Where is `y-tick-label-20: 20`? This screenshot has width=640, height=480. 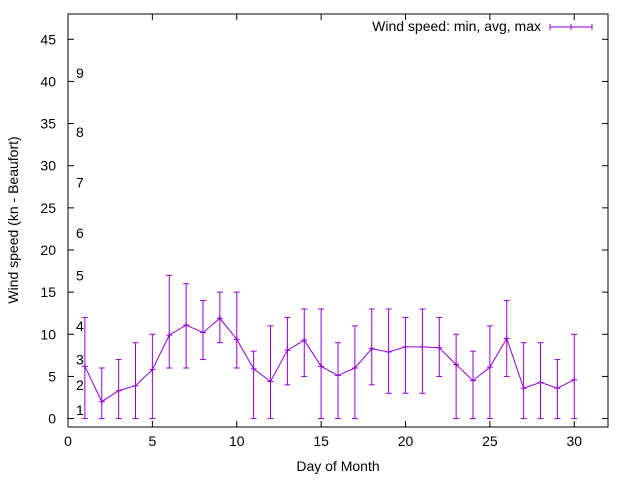
y-tick-label-20: 20 is located at coordinates (48, 250).